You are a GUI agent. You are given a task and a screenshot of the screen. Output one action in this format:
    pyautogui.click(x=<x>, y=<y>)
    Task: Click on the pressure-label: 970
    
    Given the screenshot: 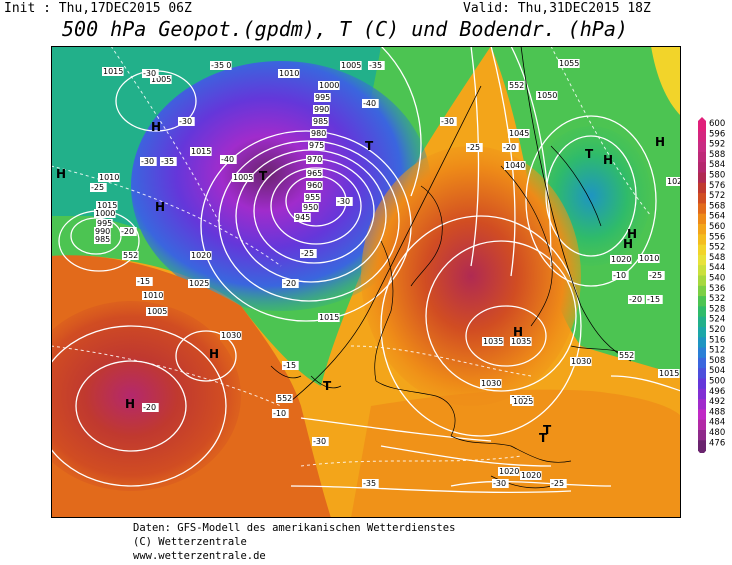 What is the action you would take?
    pyautogui.click(x=314, y=159)
    